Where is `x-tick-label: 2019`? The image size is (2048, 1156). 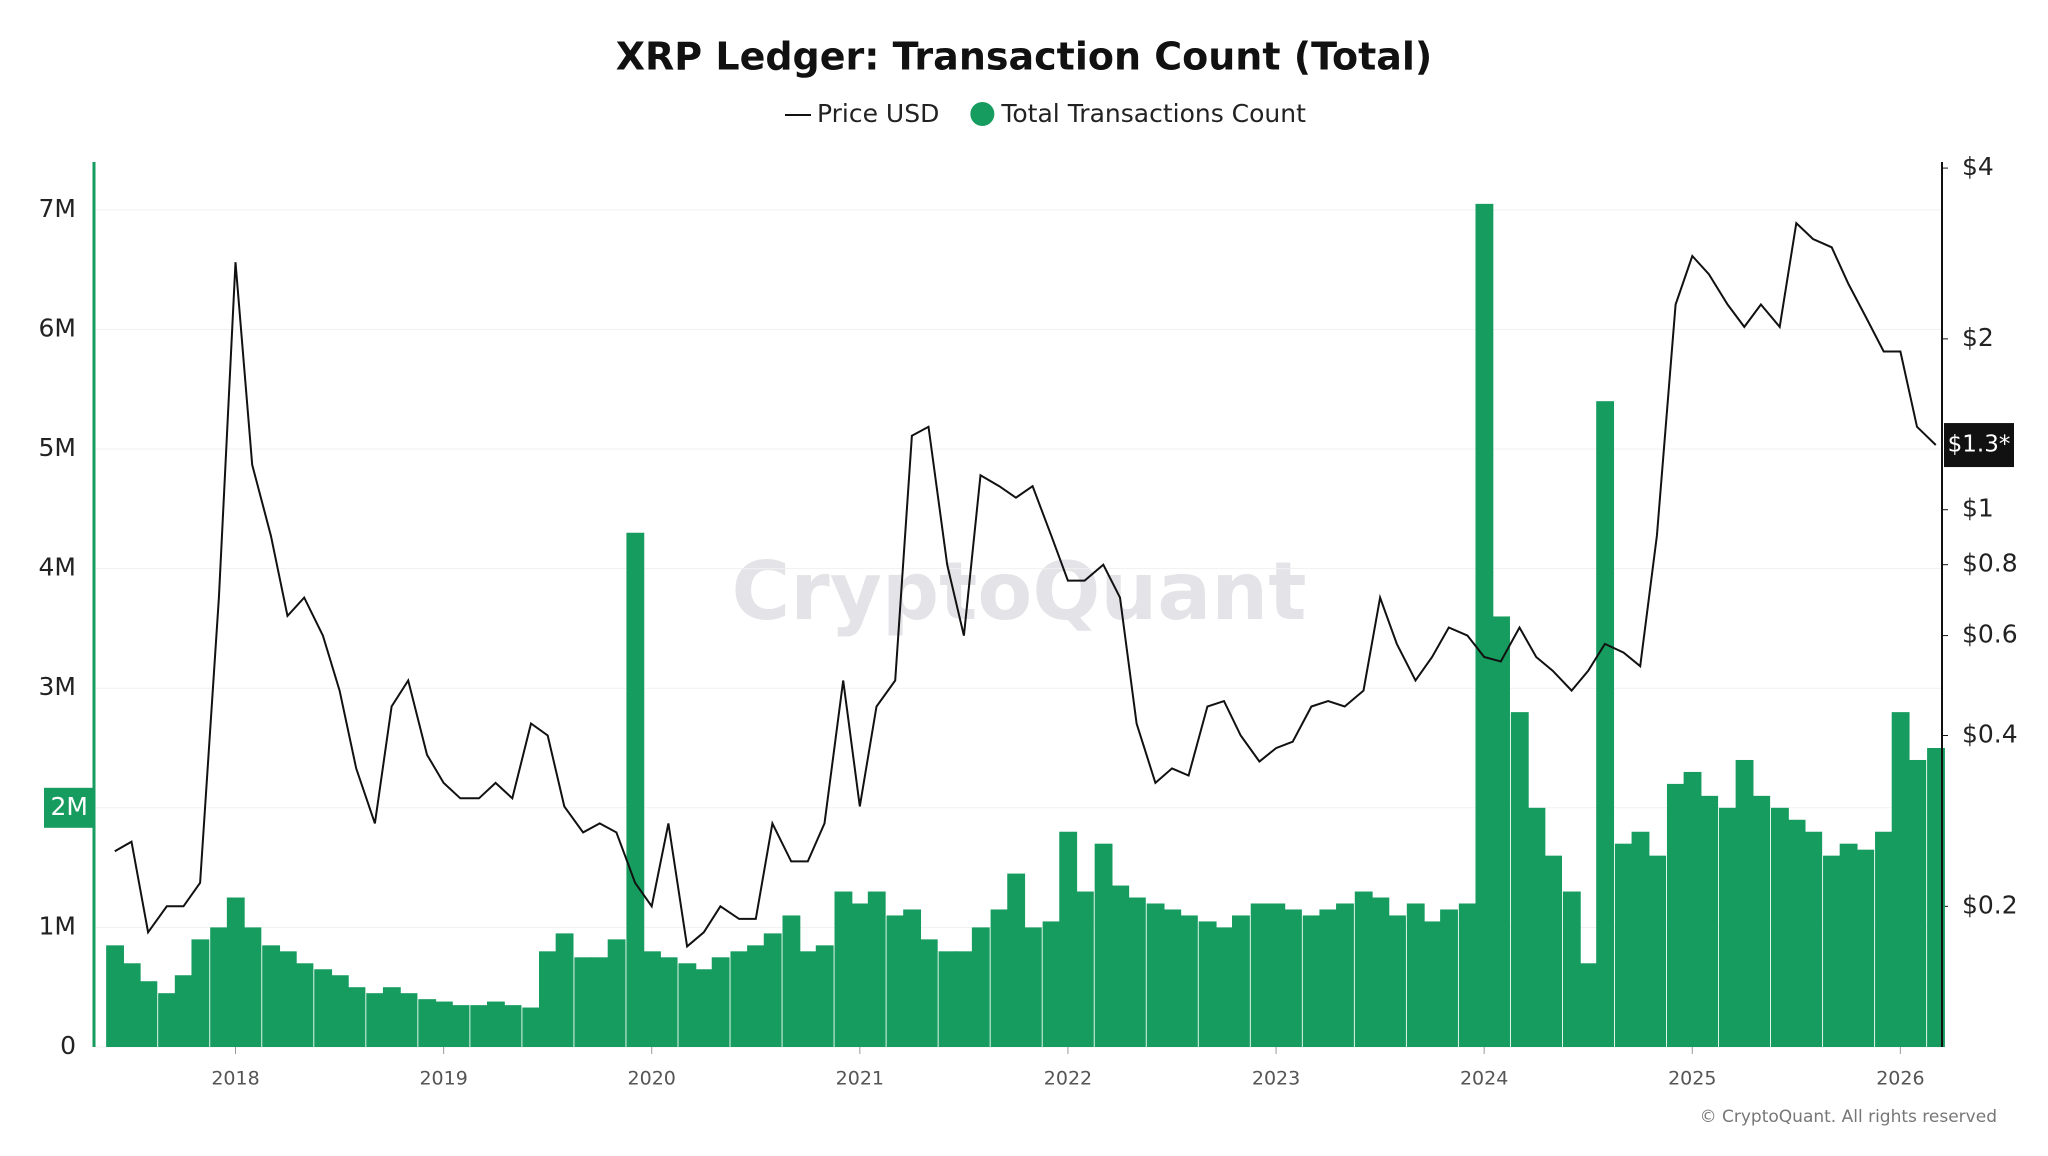
x-tick-label: 2019 is located at coordinates (443, 1079).